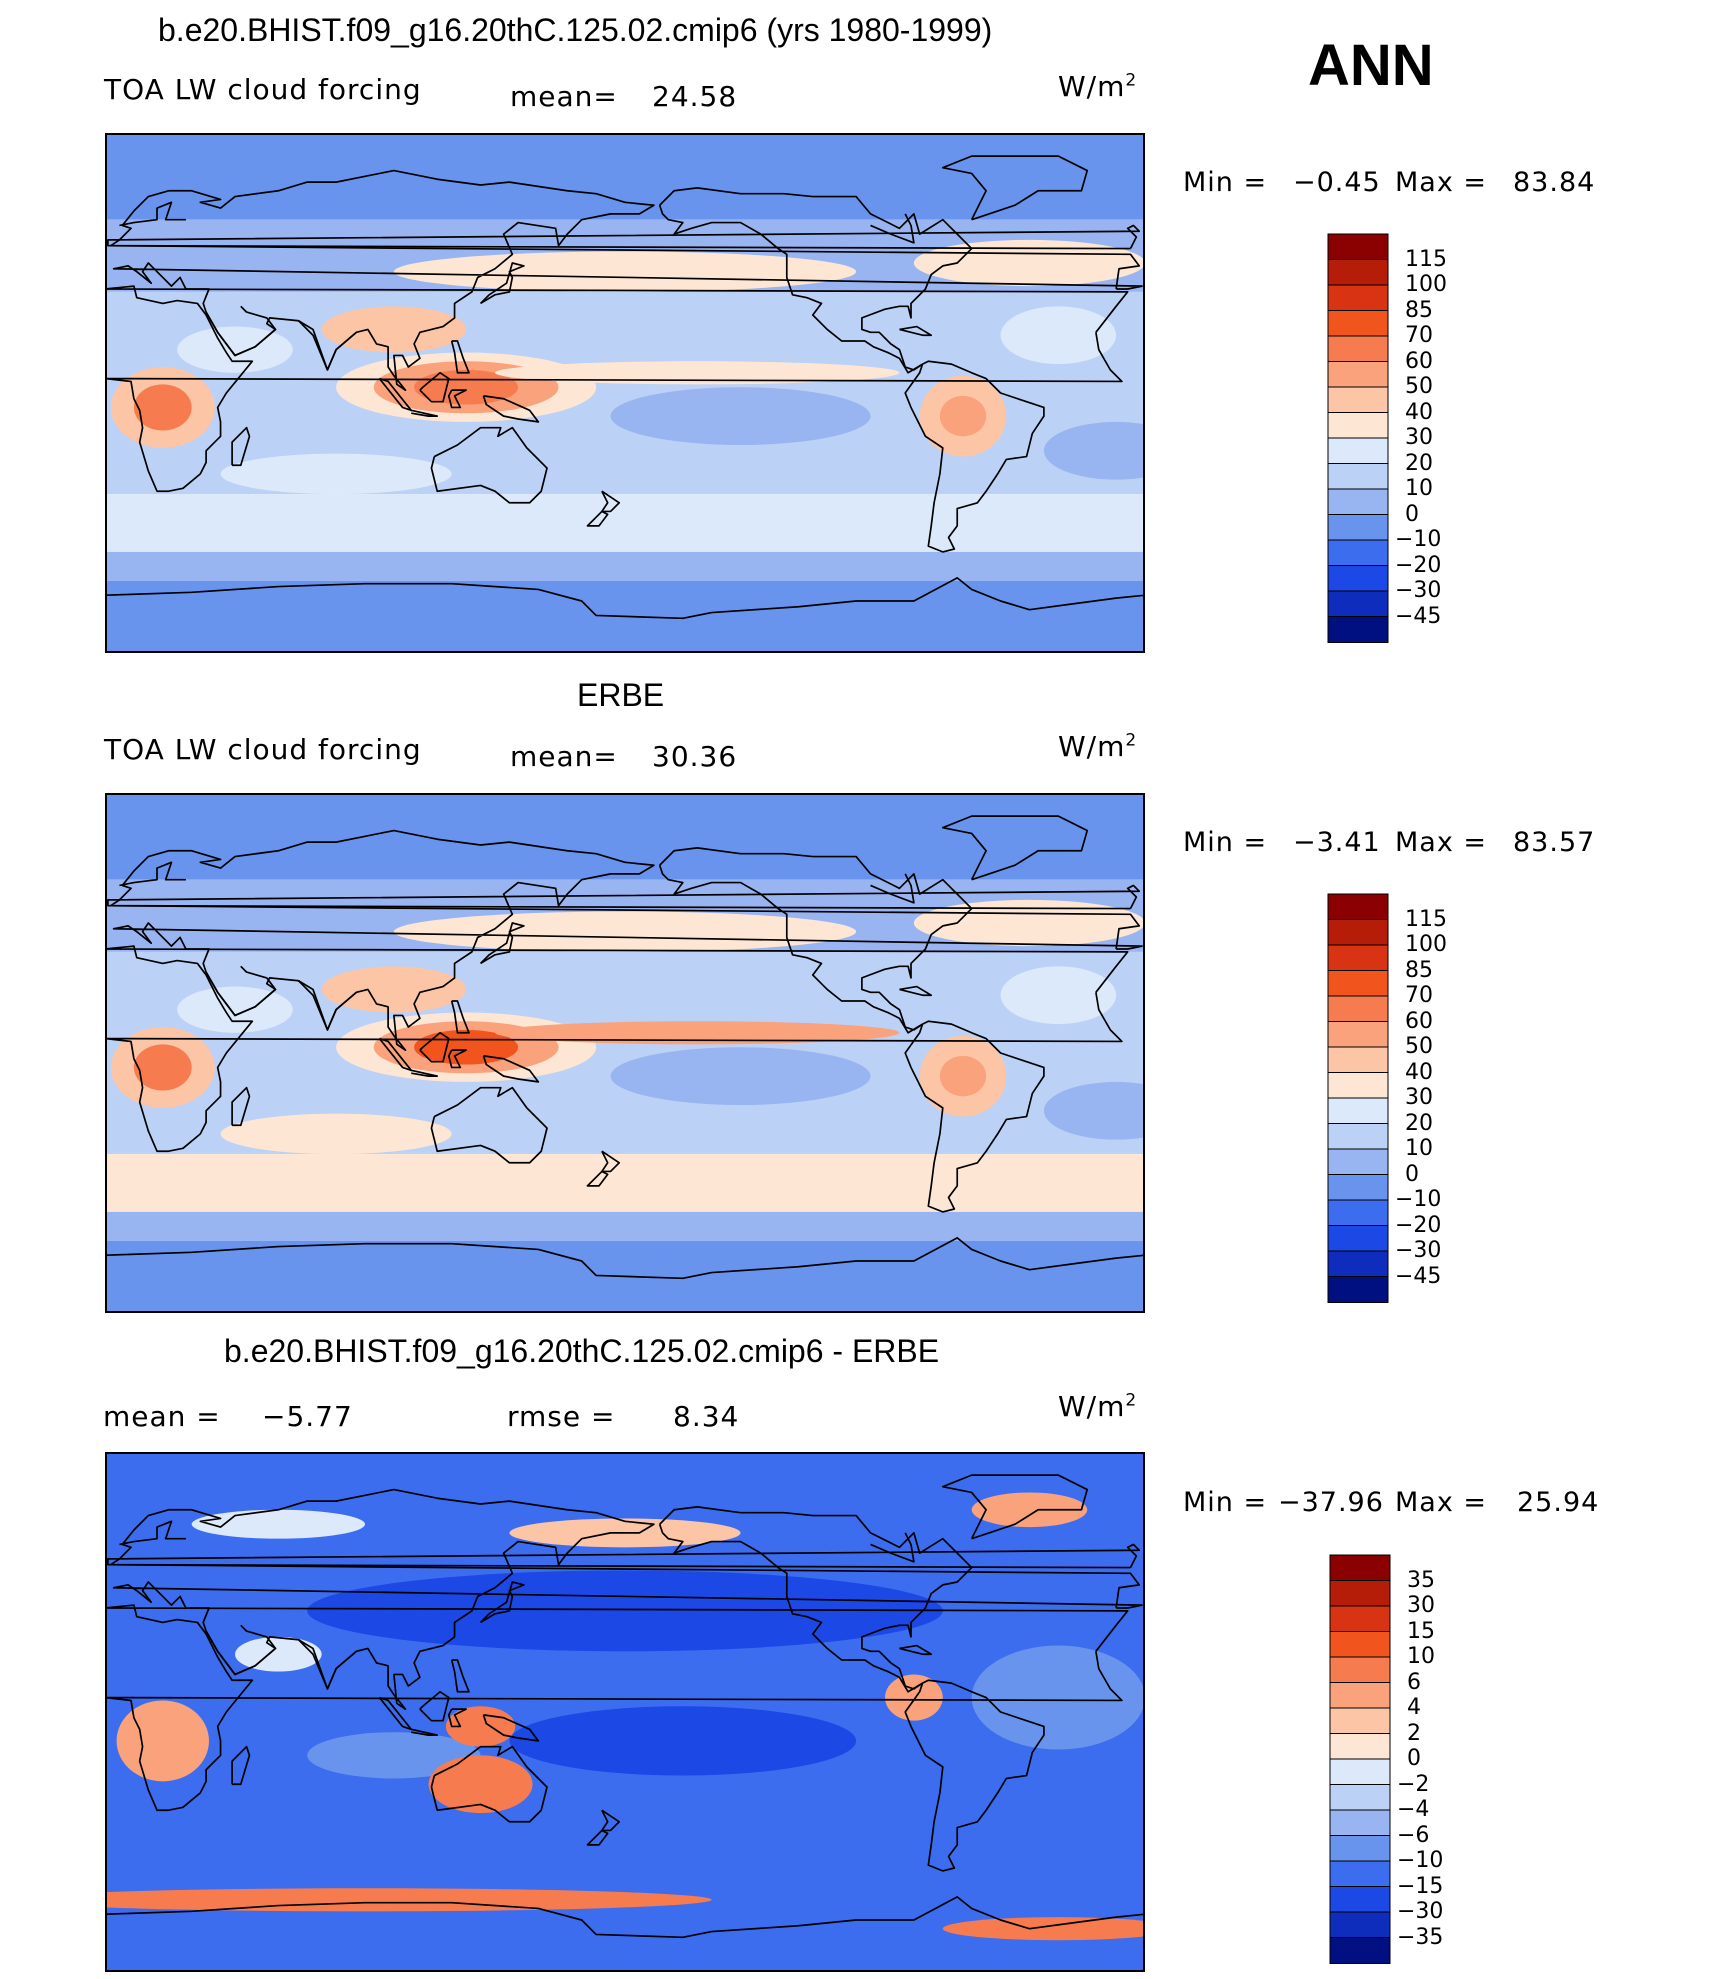 Image resolution: width=1710 pixels, height=1979 pixels. I want to click on coastline-nz, so click(611, 1820).